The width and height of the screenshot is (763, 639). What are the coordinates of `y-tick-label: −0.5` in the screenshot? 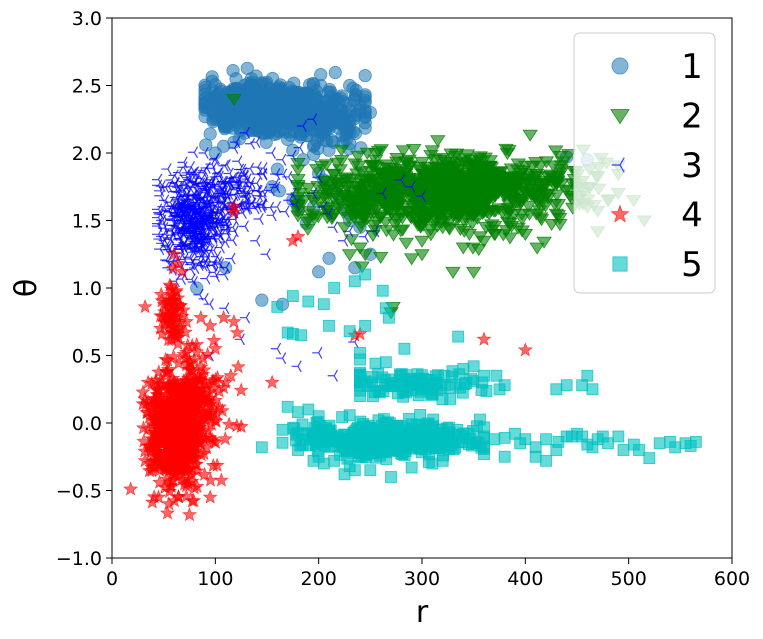 It's located at (79, 492).